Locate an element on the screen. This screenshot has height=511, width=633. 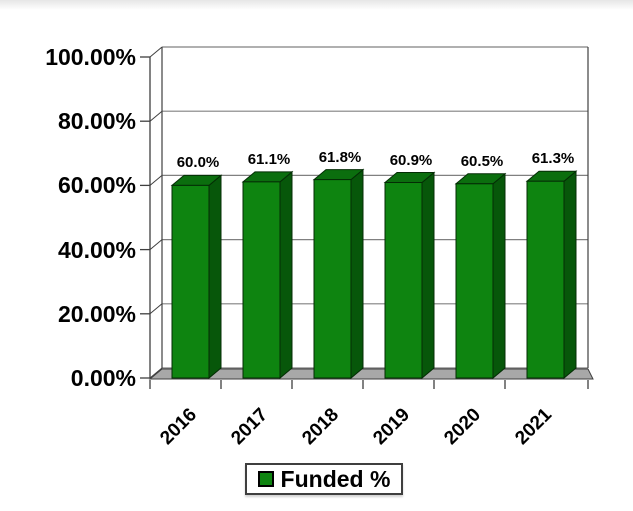
y-axis-label: 40.00% is located at coordinates (96, 249).